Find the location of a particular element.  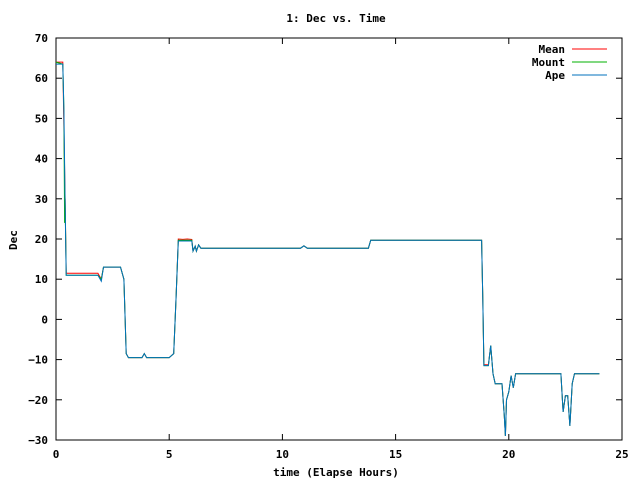

y-tick-label: 0 is located at coordinates (44, 319).